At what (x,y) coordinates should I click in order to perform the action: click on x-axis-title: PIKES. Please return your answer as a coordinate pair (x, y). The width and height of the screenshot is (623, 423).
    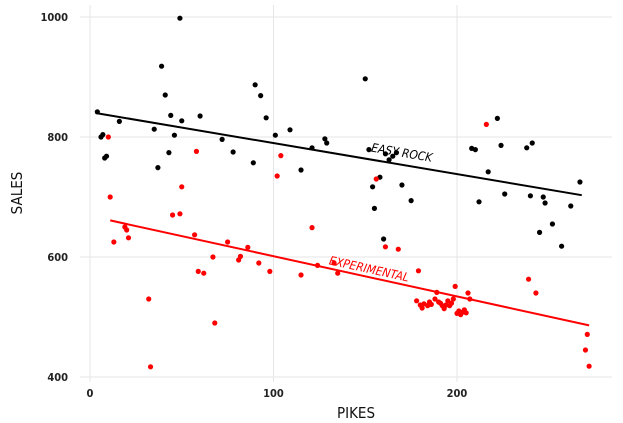
    Looking at the image, I should click on (356, 413).